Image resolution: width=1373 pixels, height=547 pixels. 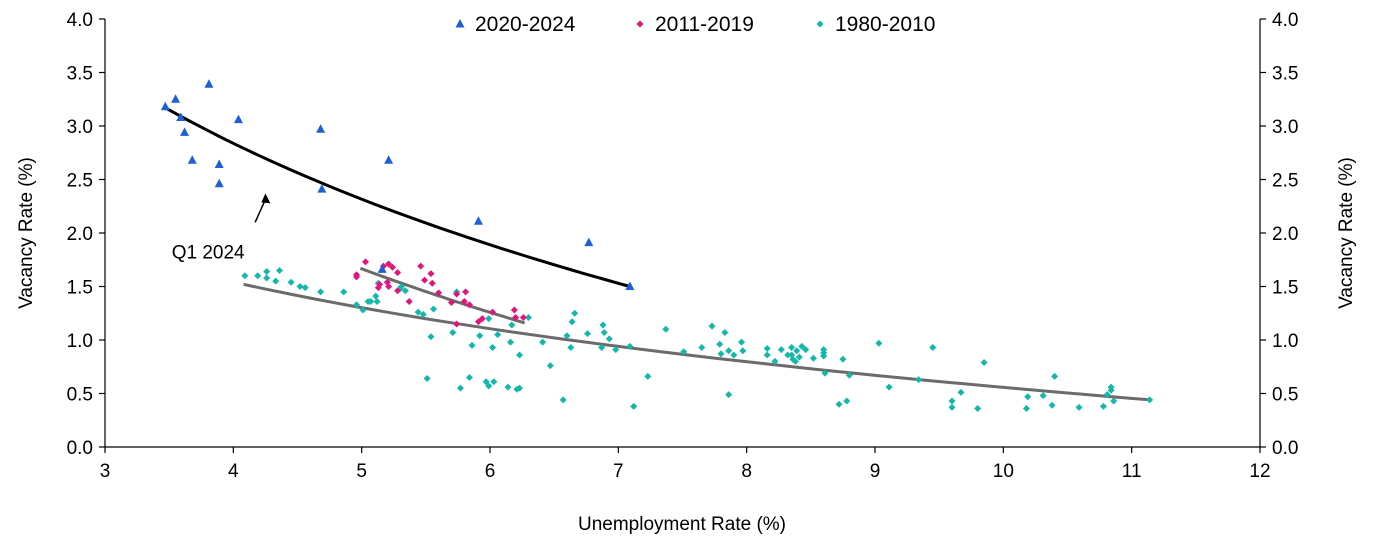 What do you see at coordinates (26, 233) in the screenshot?
I see `y-axis-label-left: Vacancy Rate (%)` at bounding box center [26, 233].